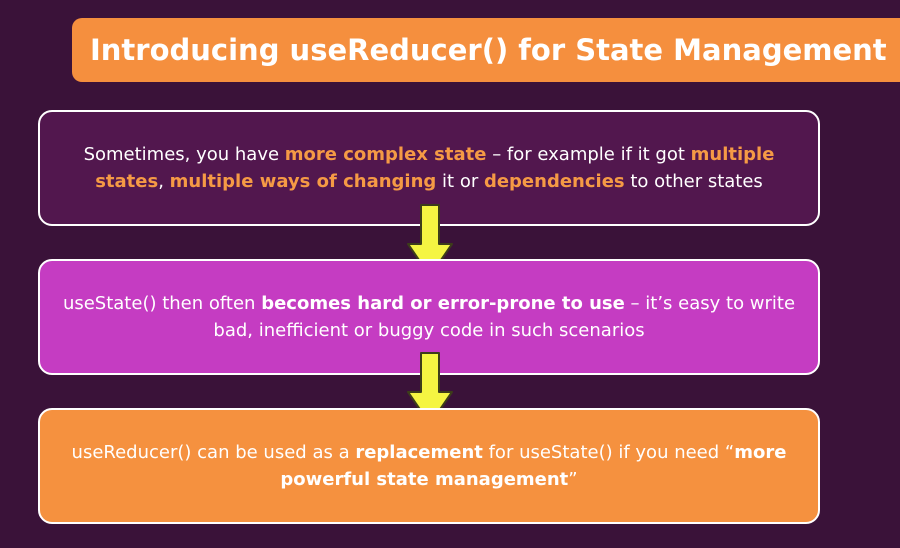 Image resolution: width=900 pixels, height=548 pixels. I want to click on box2-bold-hard-error-prone: becomes hard or error-prone to use, so click(443, 303).